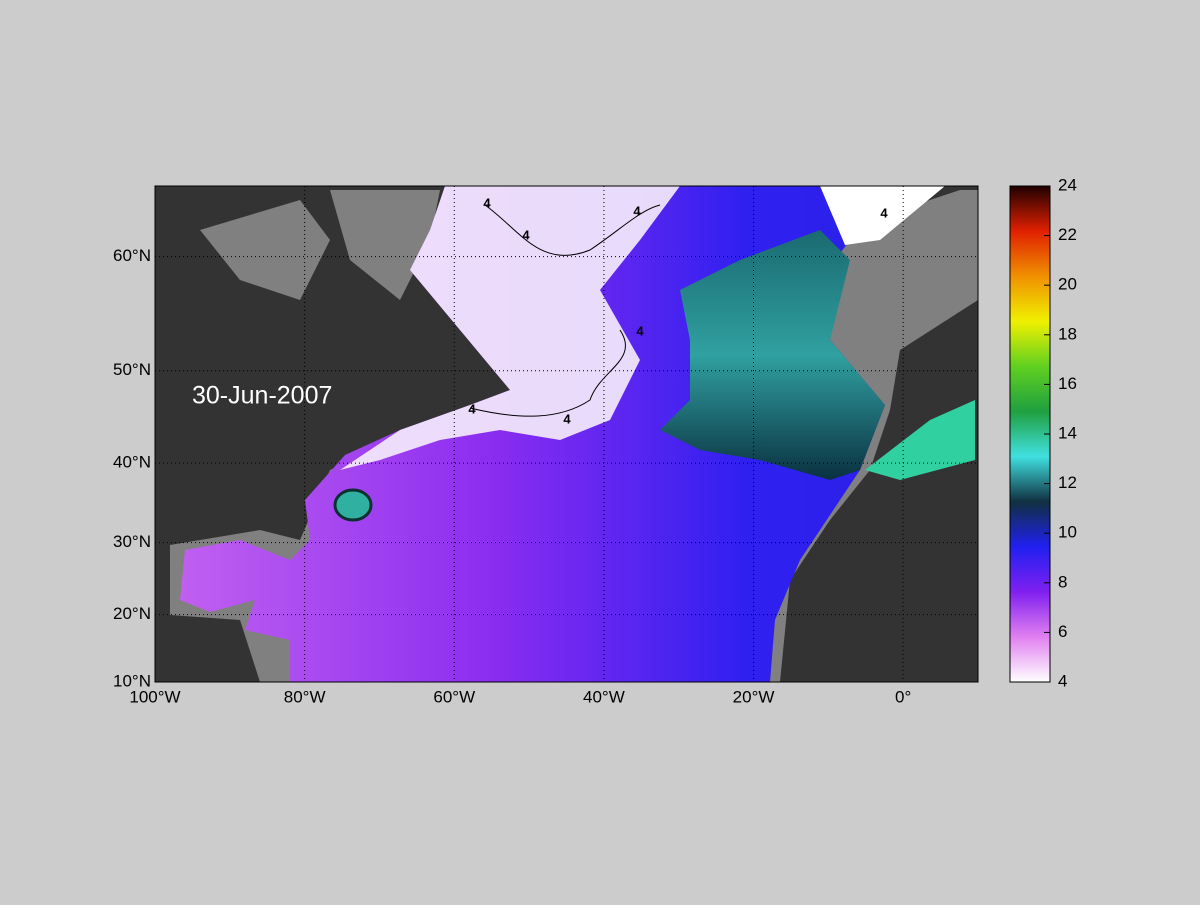  I want to click on ice, so click(882, 215).